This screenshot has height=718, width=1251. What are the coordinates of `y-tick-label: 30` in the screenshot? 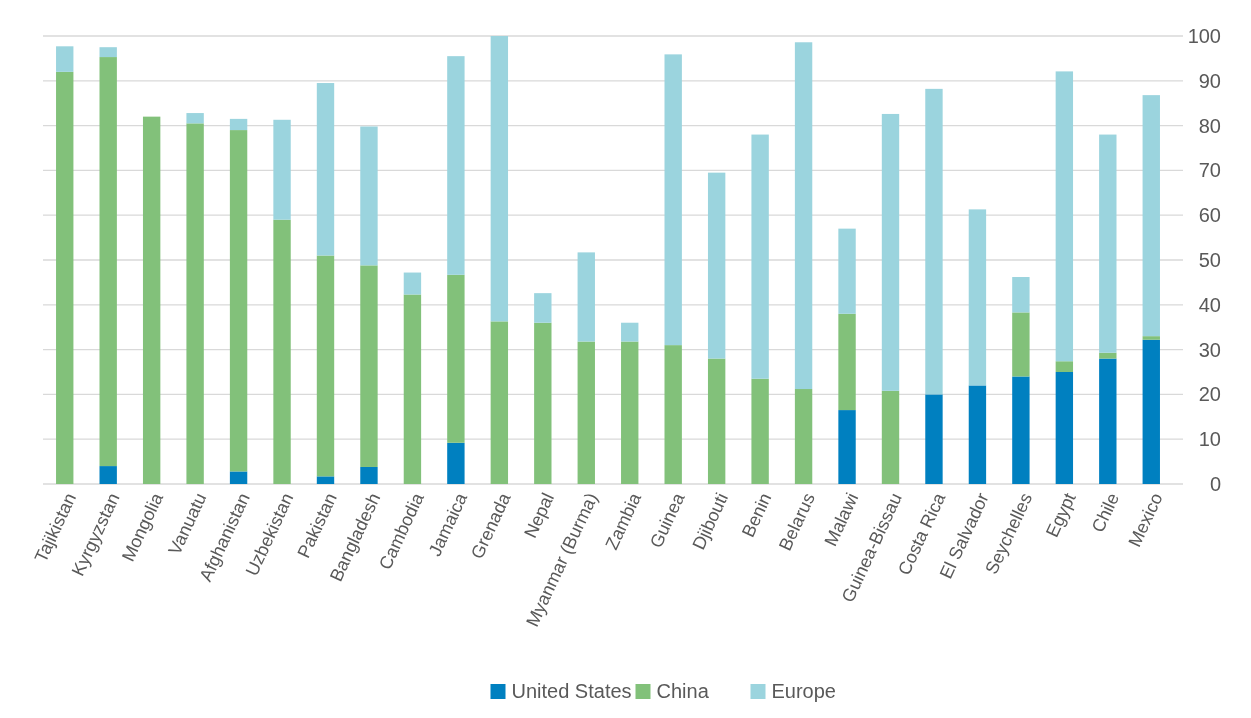 It's located at (1209, 349).